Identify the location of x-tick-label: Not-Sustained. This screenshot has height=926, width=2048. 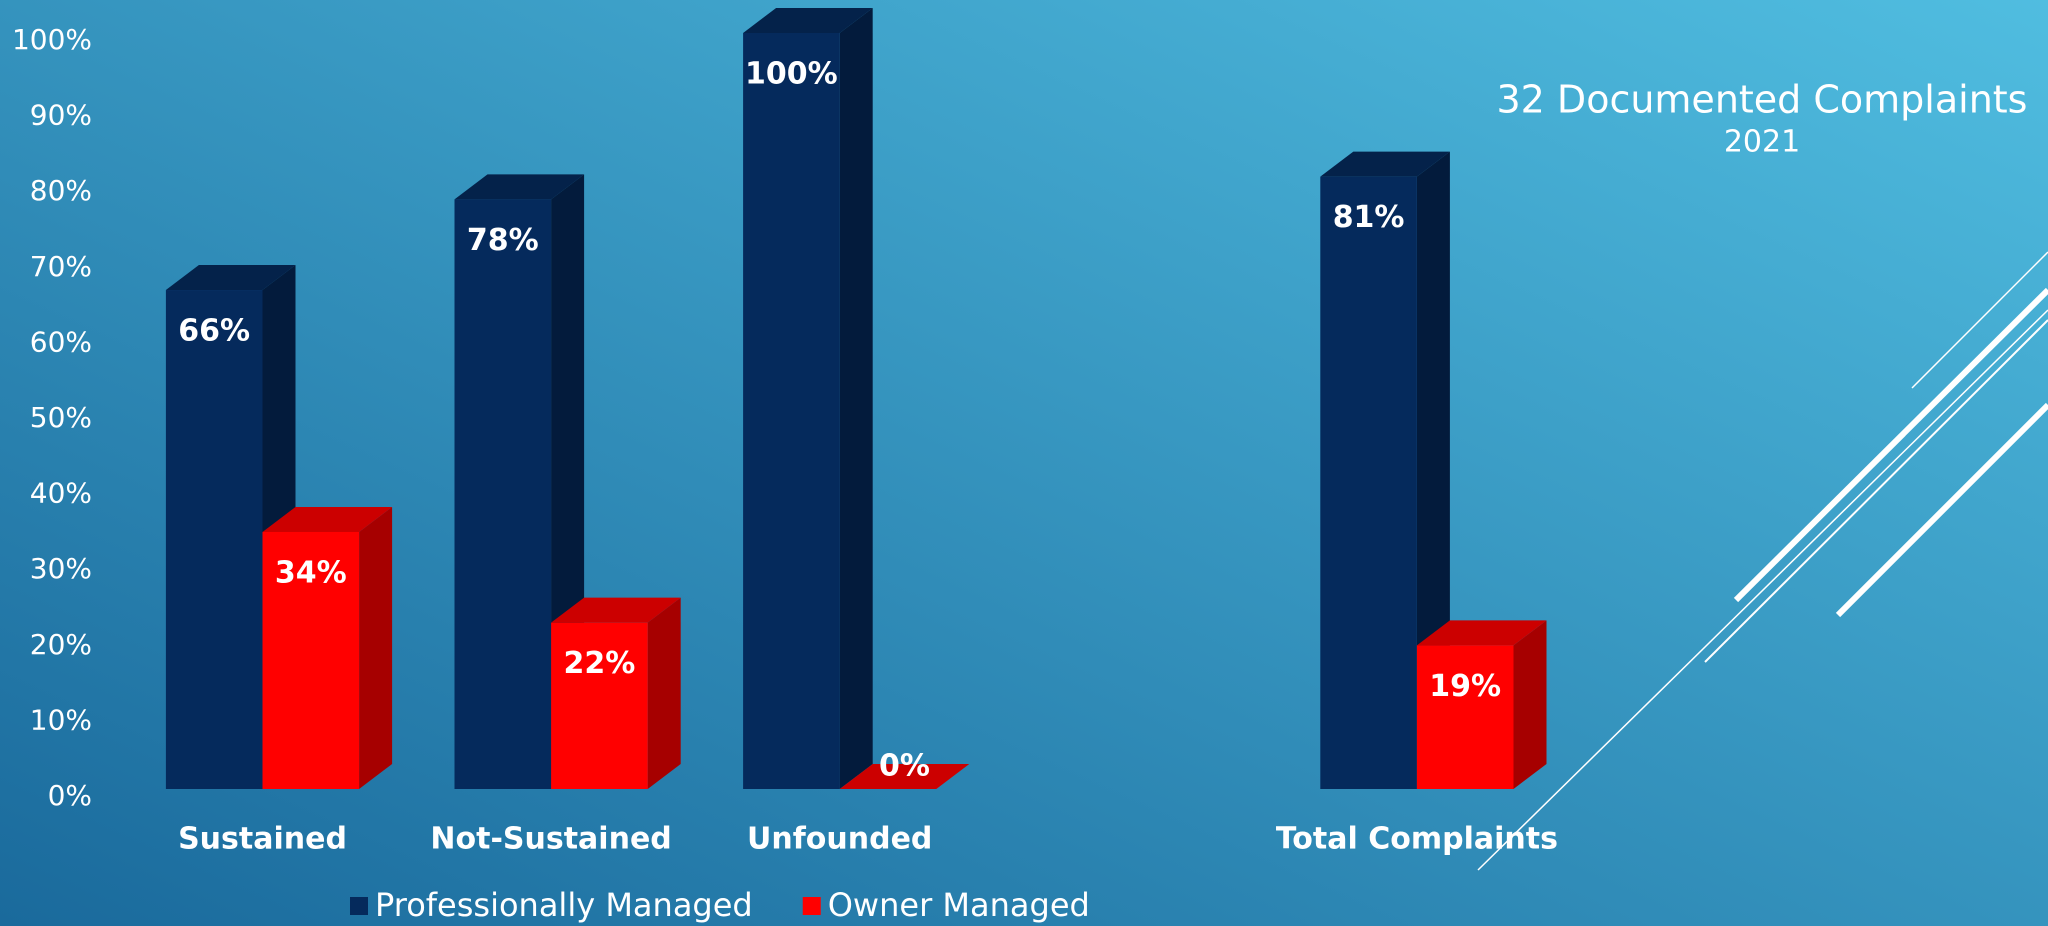
(550, 839).